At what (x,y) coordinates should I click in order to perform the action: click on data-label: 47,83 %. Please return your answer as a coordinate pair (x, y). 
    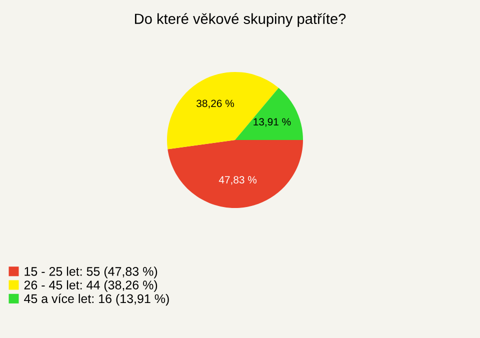
    Looking at the image, I should click on (237, 180).